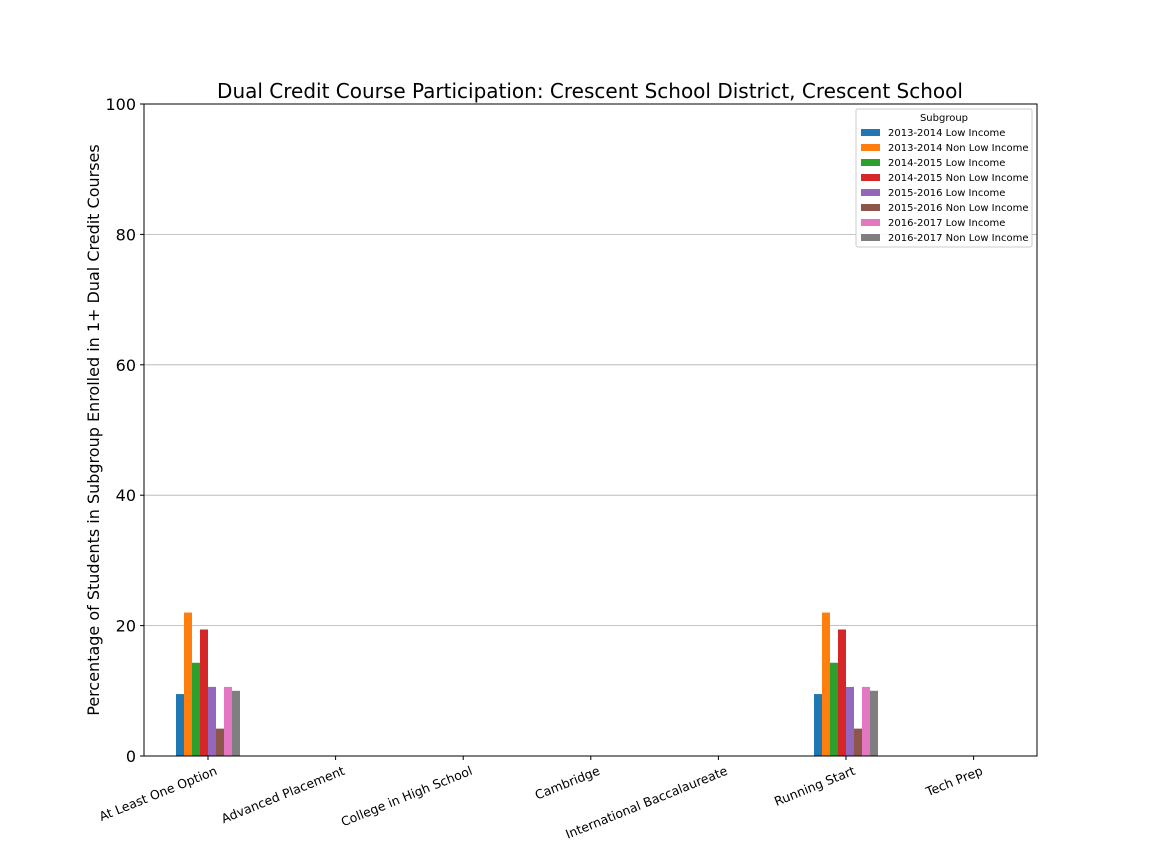 The width and height of the screenshot is (1152, 864). What do you see at coordinates (958, 238) in the screenshot?
I see `legend-label: 2016-2017 Non Low Income` at bounding box center [958, 238].